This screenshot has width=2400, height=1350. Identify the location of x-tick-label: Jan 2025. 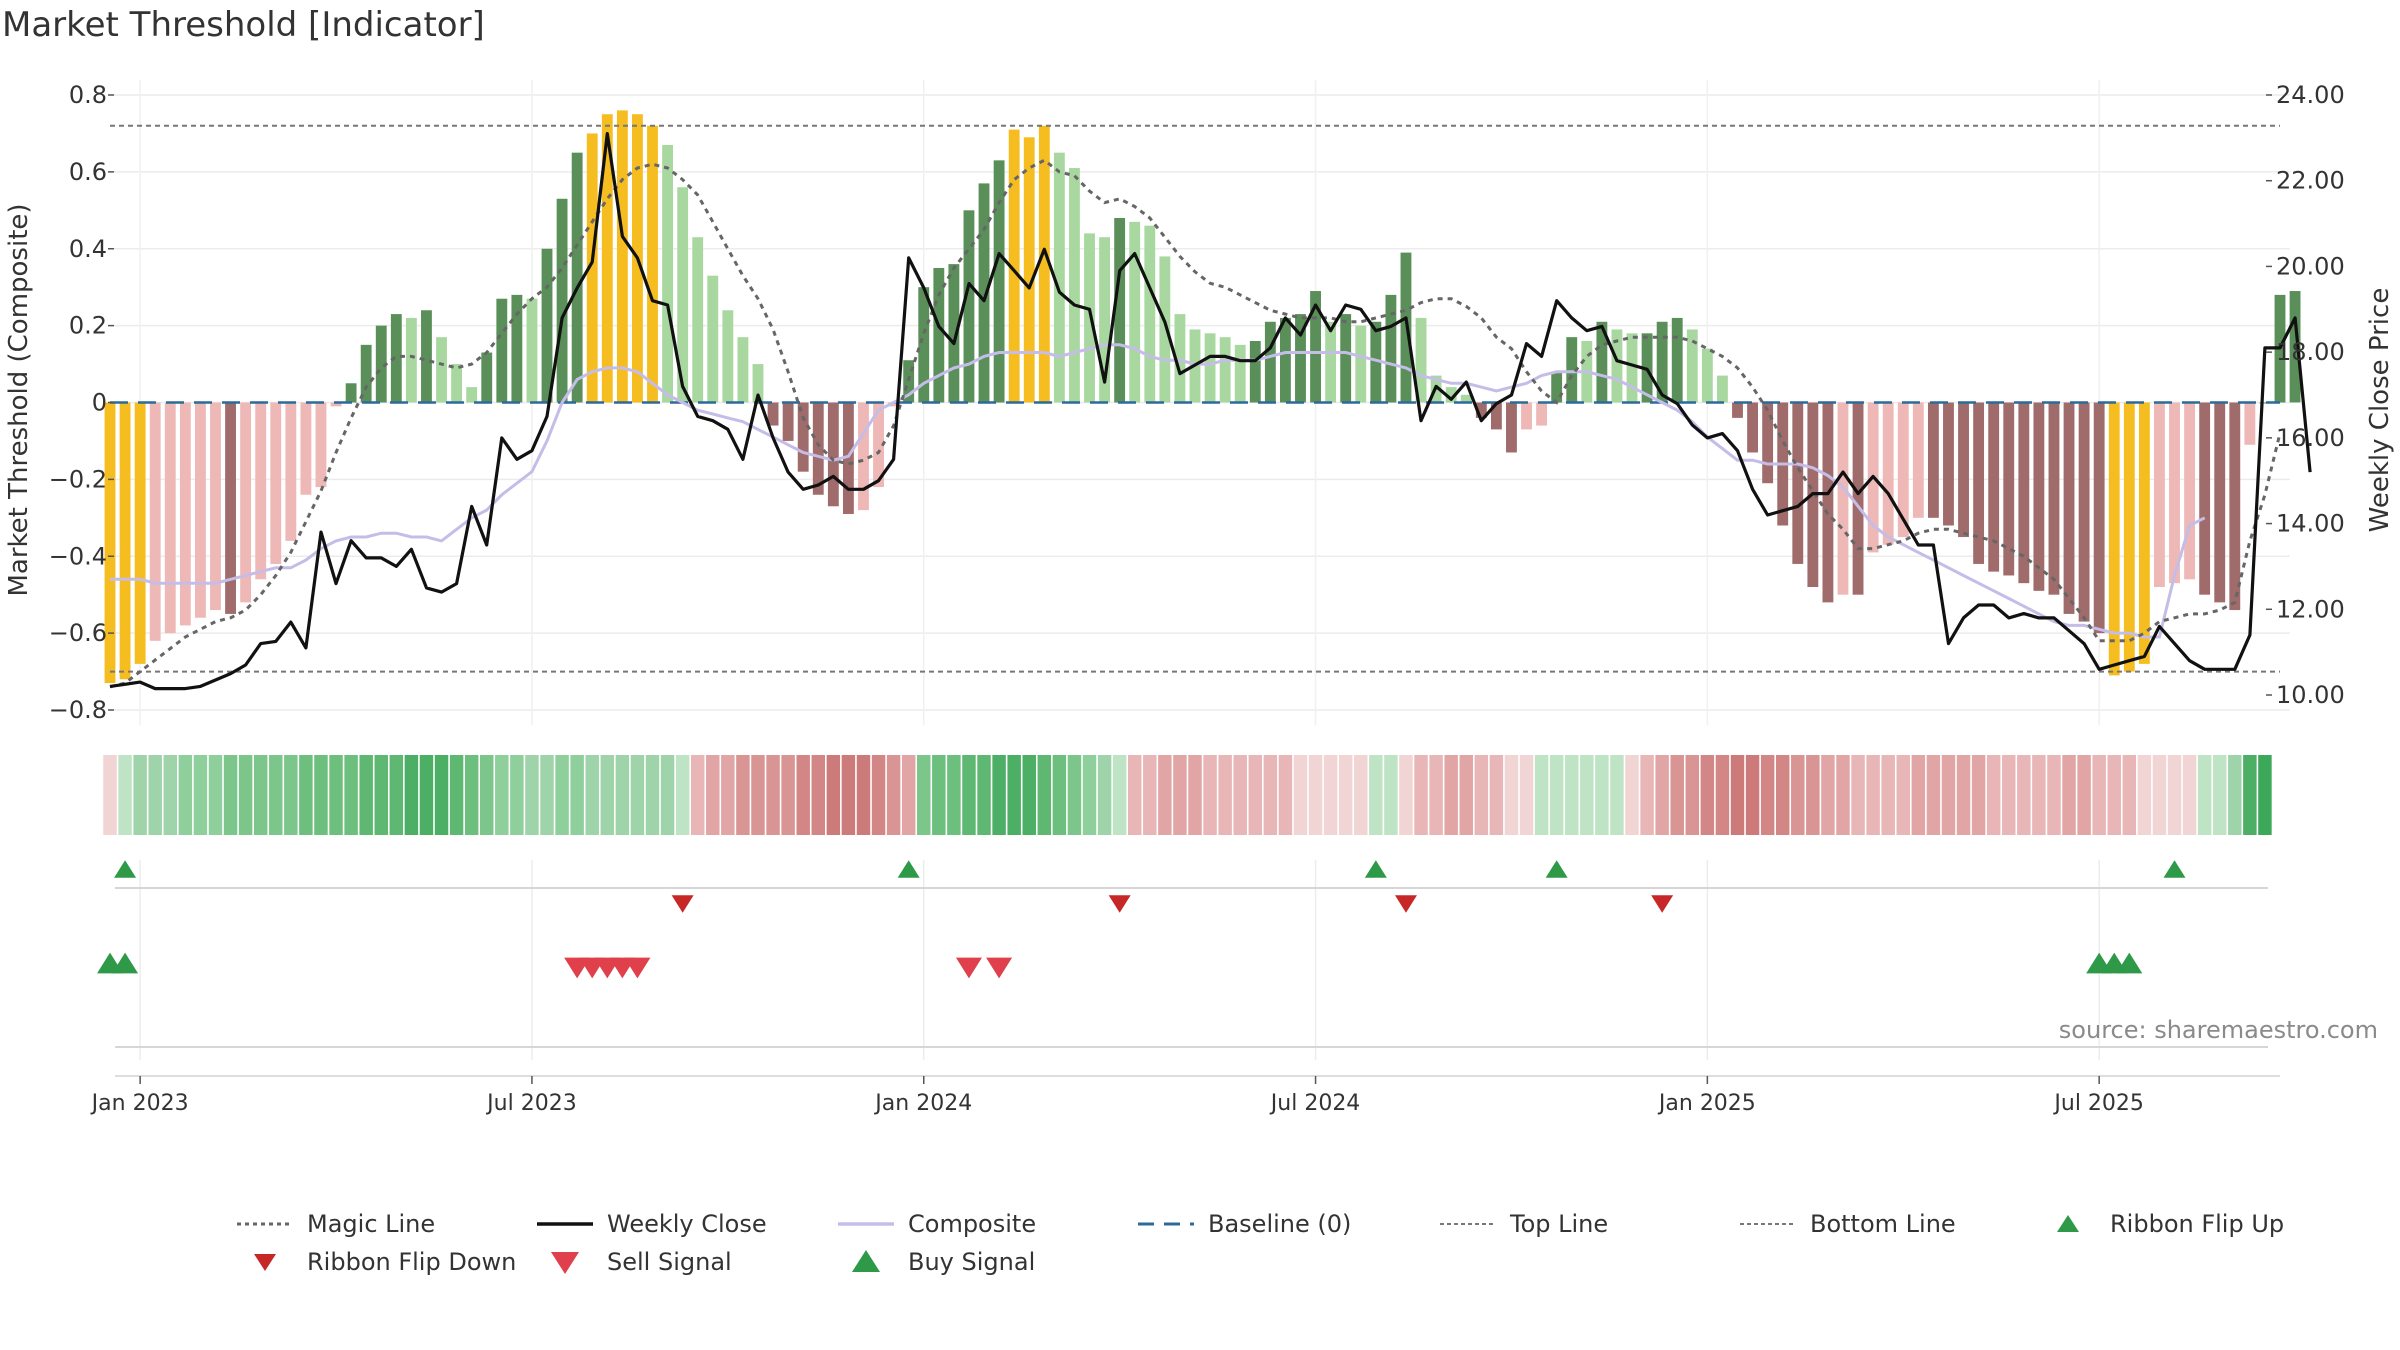
(1706, 1103).